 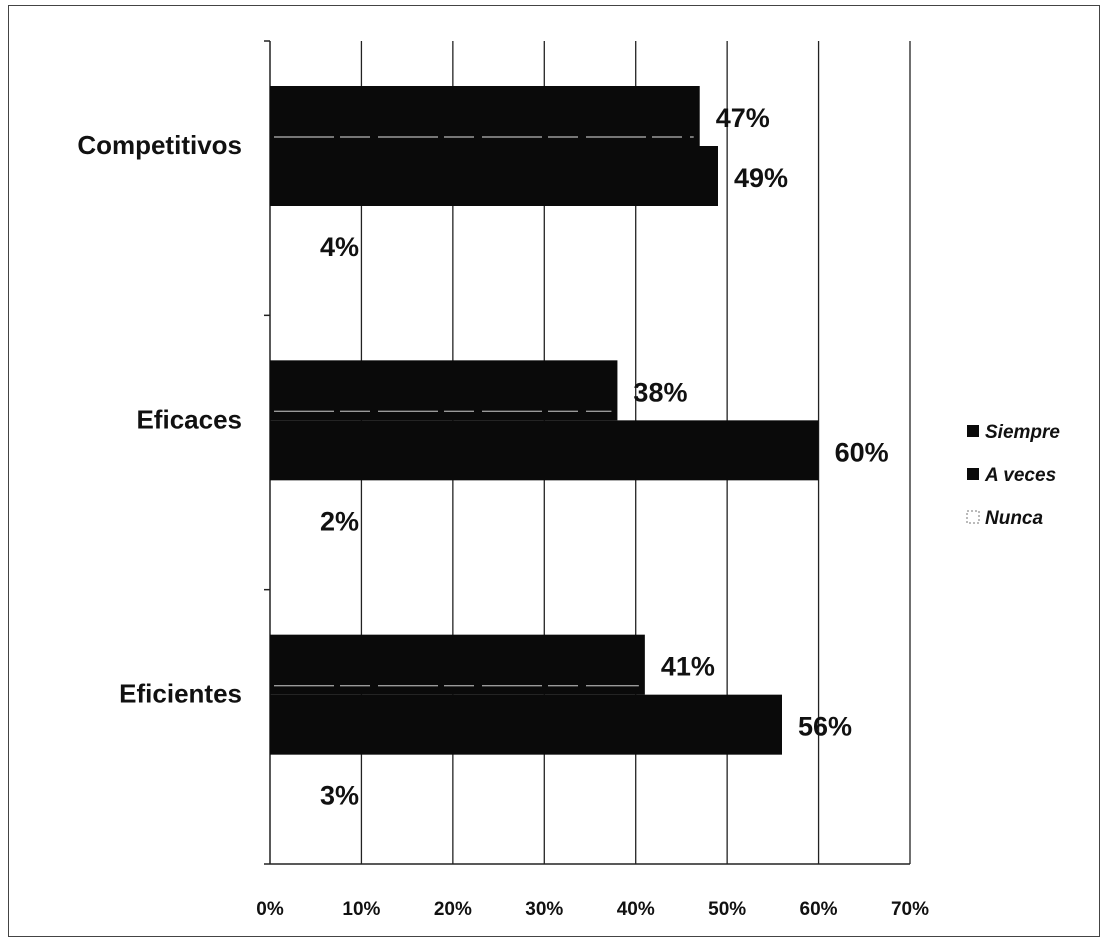 I want to click on legend-swatch-nunca, so click(x=973, y=517).